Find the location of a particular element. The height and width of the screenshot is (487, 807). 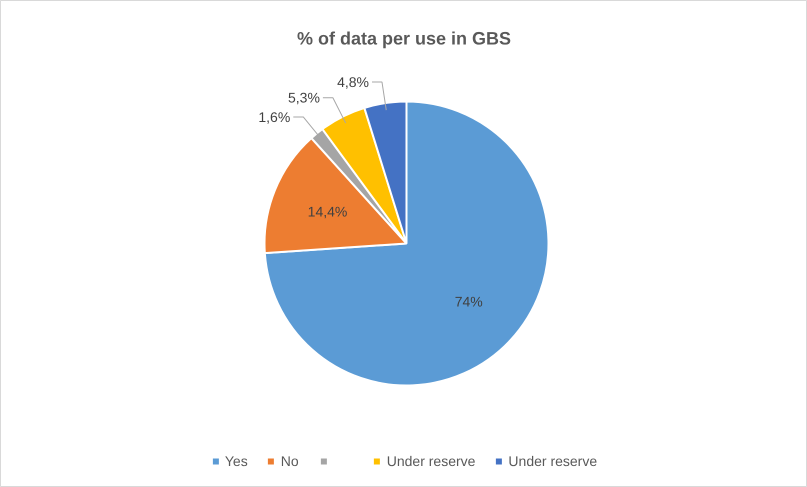

chart-title: % of data per use in GBS is located at coordinates (404, 38).